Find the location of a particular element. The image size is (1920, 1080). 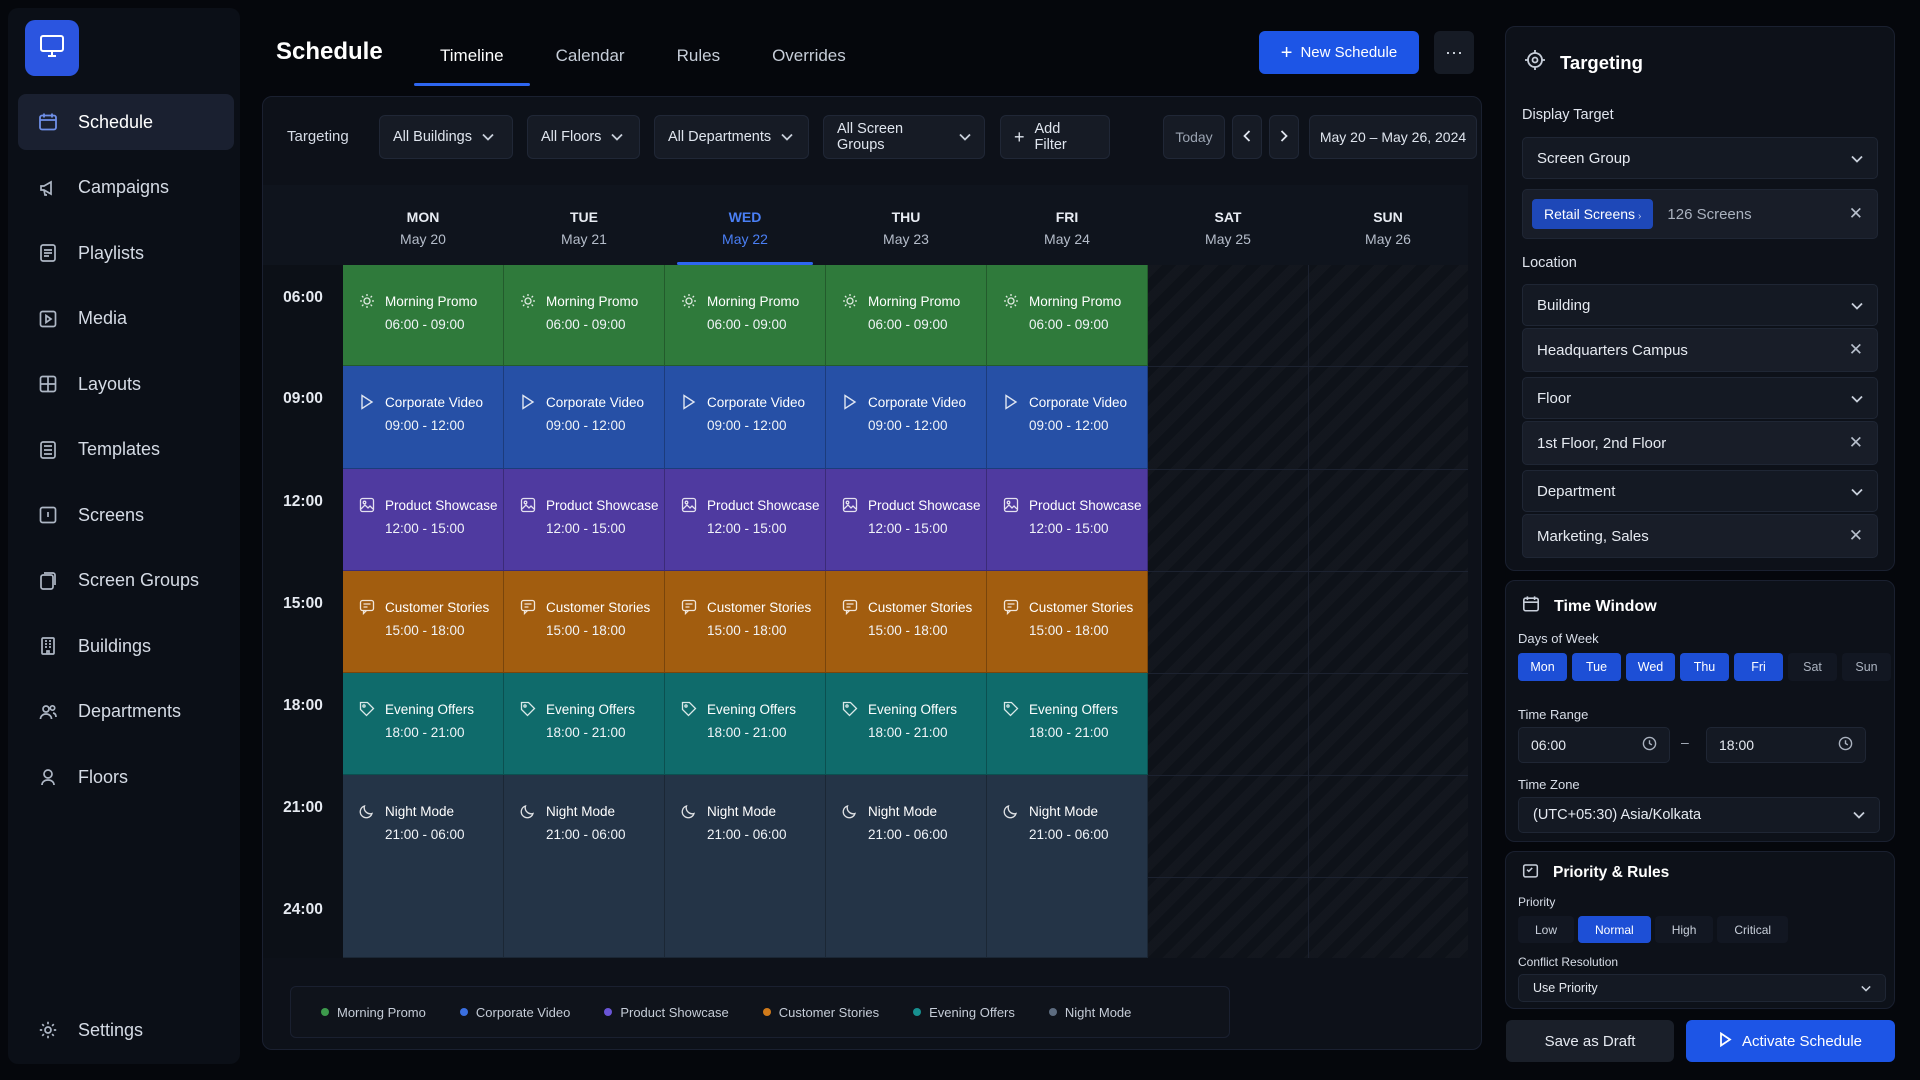

more-options-button: ··· is located at coordinates (1454, 52).